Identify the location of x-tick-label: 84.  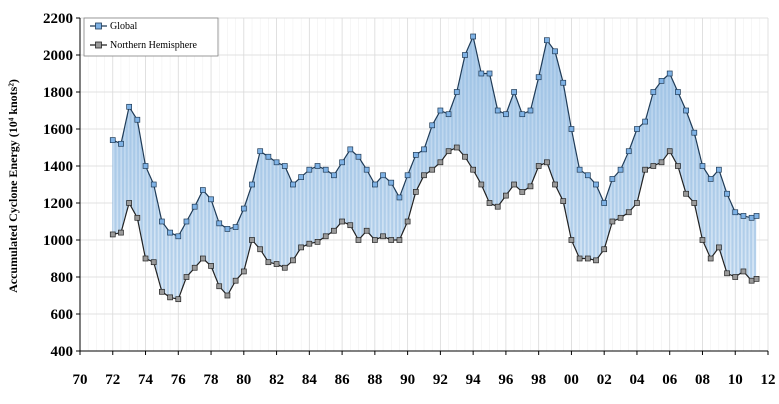
(310, 380).